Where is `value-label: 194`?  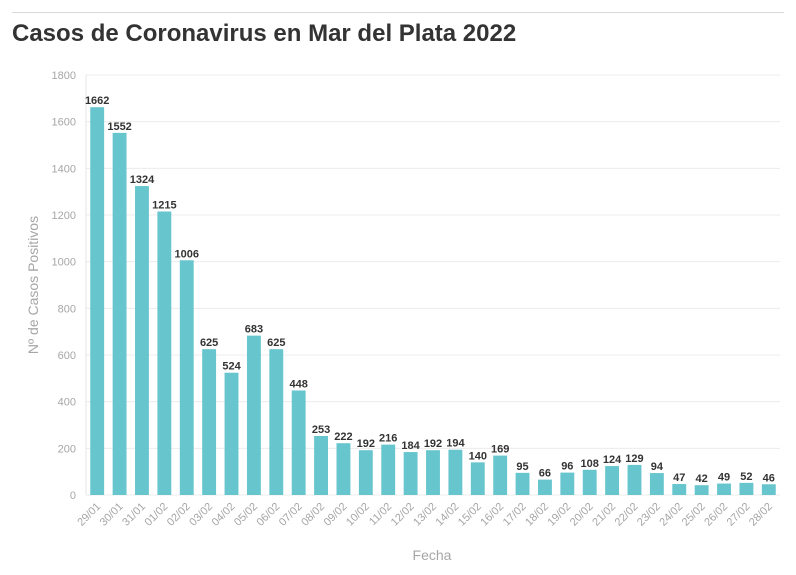 value-label: 194 is located at coordinates (455, 444).